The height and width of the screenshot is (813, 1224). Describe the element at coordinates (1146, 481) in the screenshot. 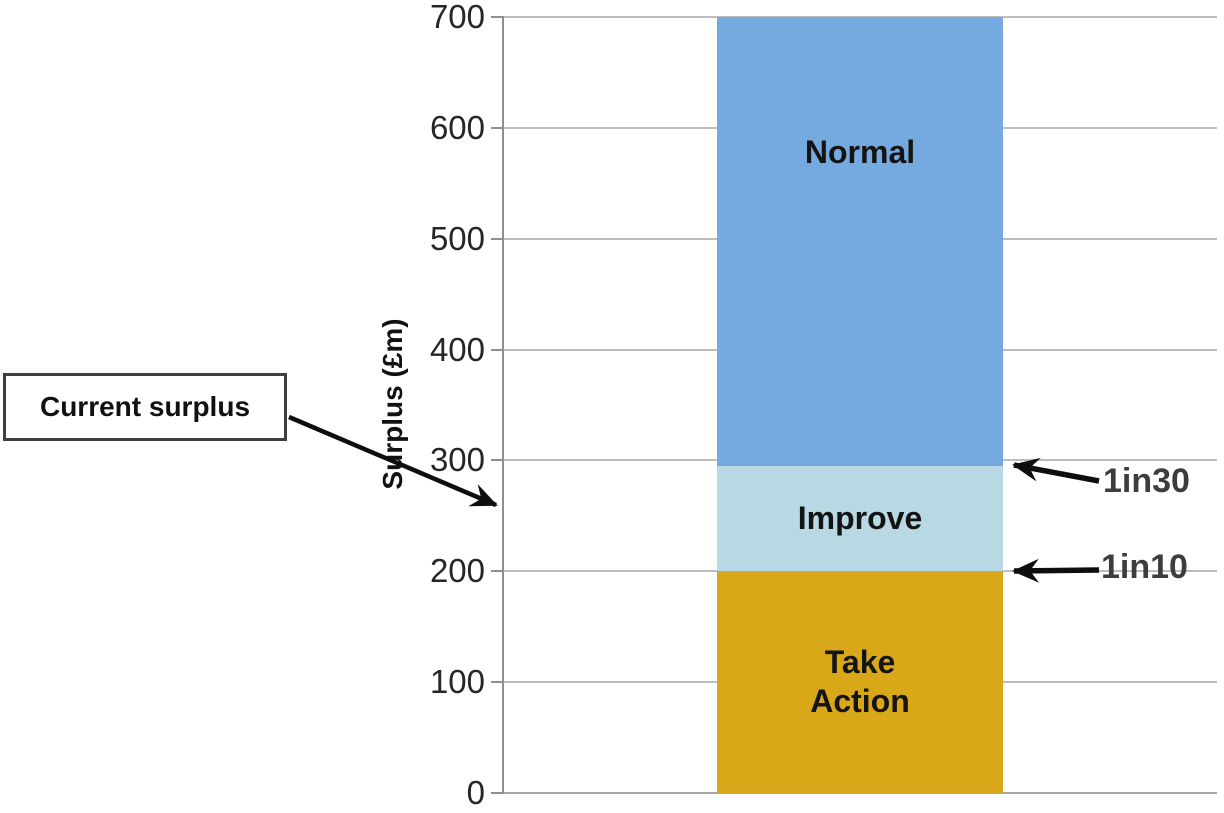

I see `annotation-1in30: 1in30` at that location.